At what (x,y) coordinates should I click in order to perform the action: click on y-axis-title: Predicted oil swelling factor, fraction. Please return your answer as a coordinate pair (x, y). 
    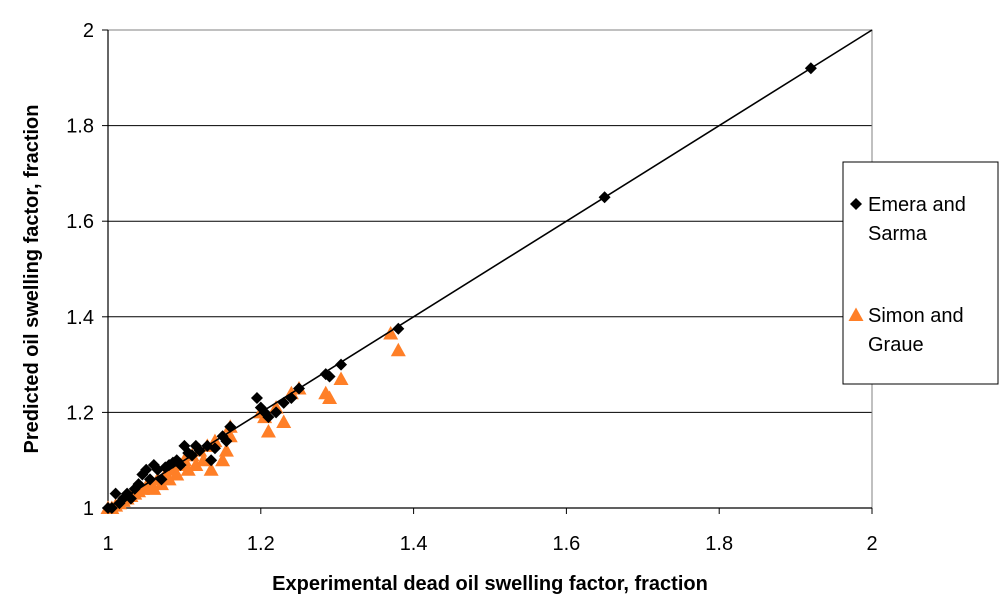
    Looking at the image, I should click on (32, 279).